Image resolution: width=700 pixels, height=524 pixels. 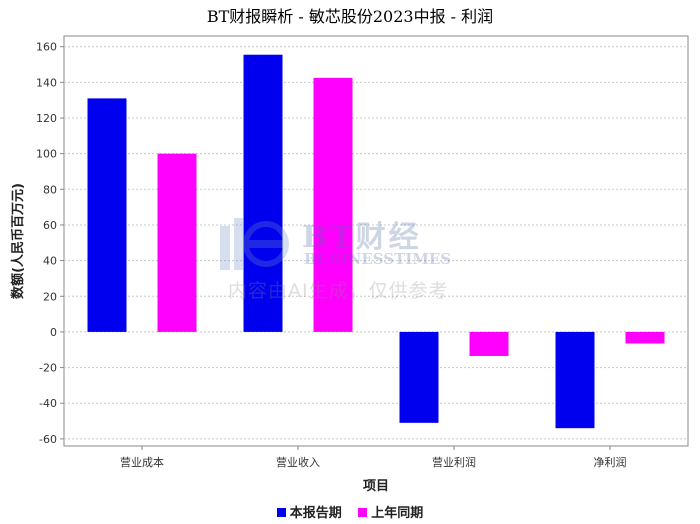 I want to click on y-axis-ticks: -60 -40 -20 0 20 40 60 80 100 120 140 160, so click(x=50, y=243).